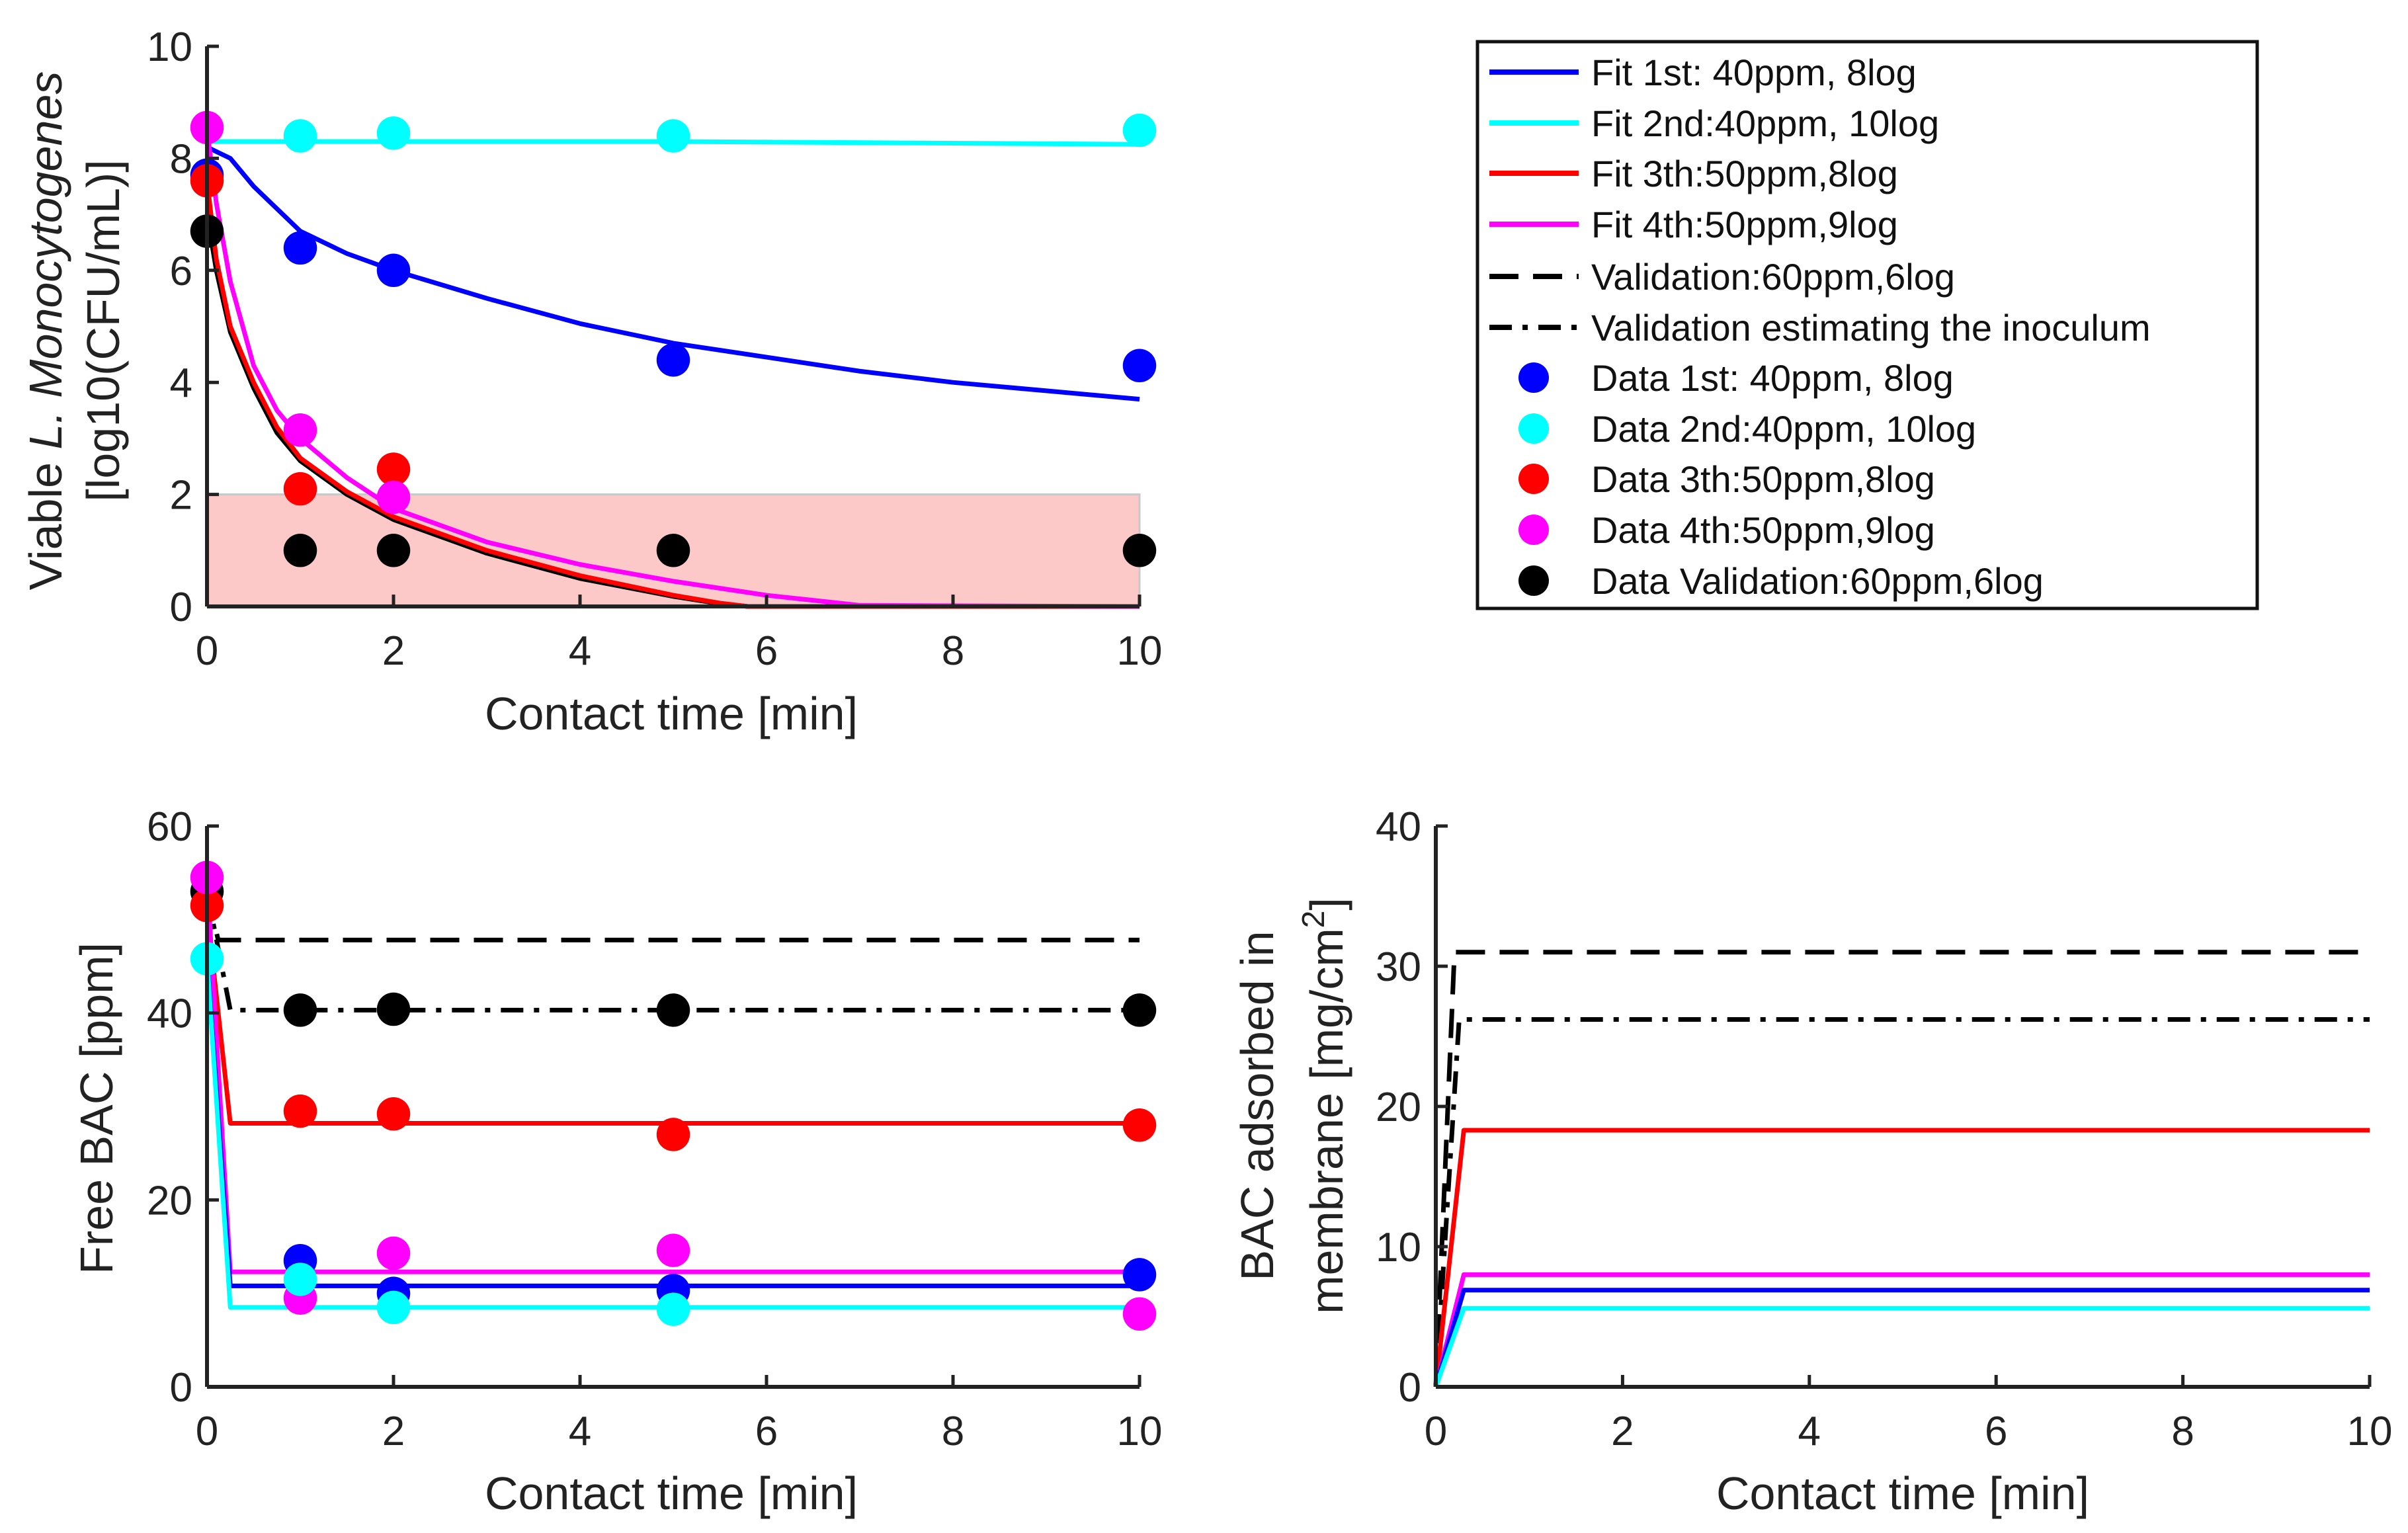  Describe the element at coordinates (1765, 123) in the screenshot. I see `legend-label: Fit 2nd:40ppm, 10log` at that location.